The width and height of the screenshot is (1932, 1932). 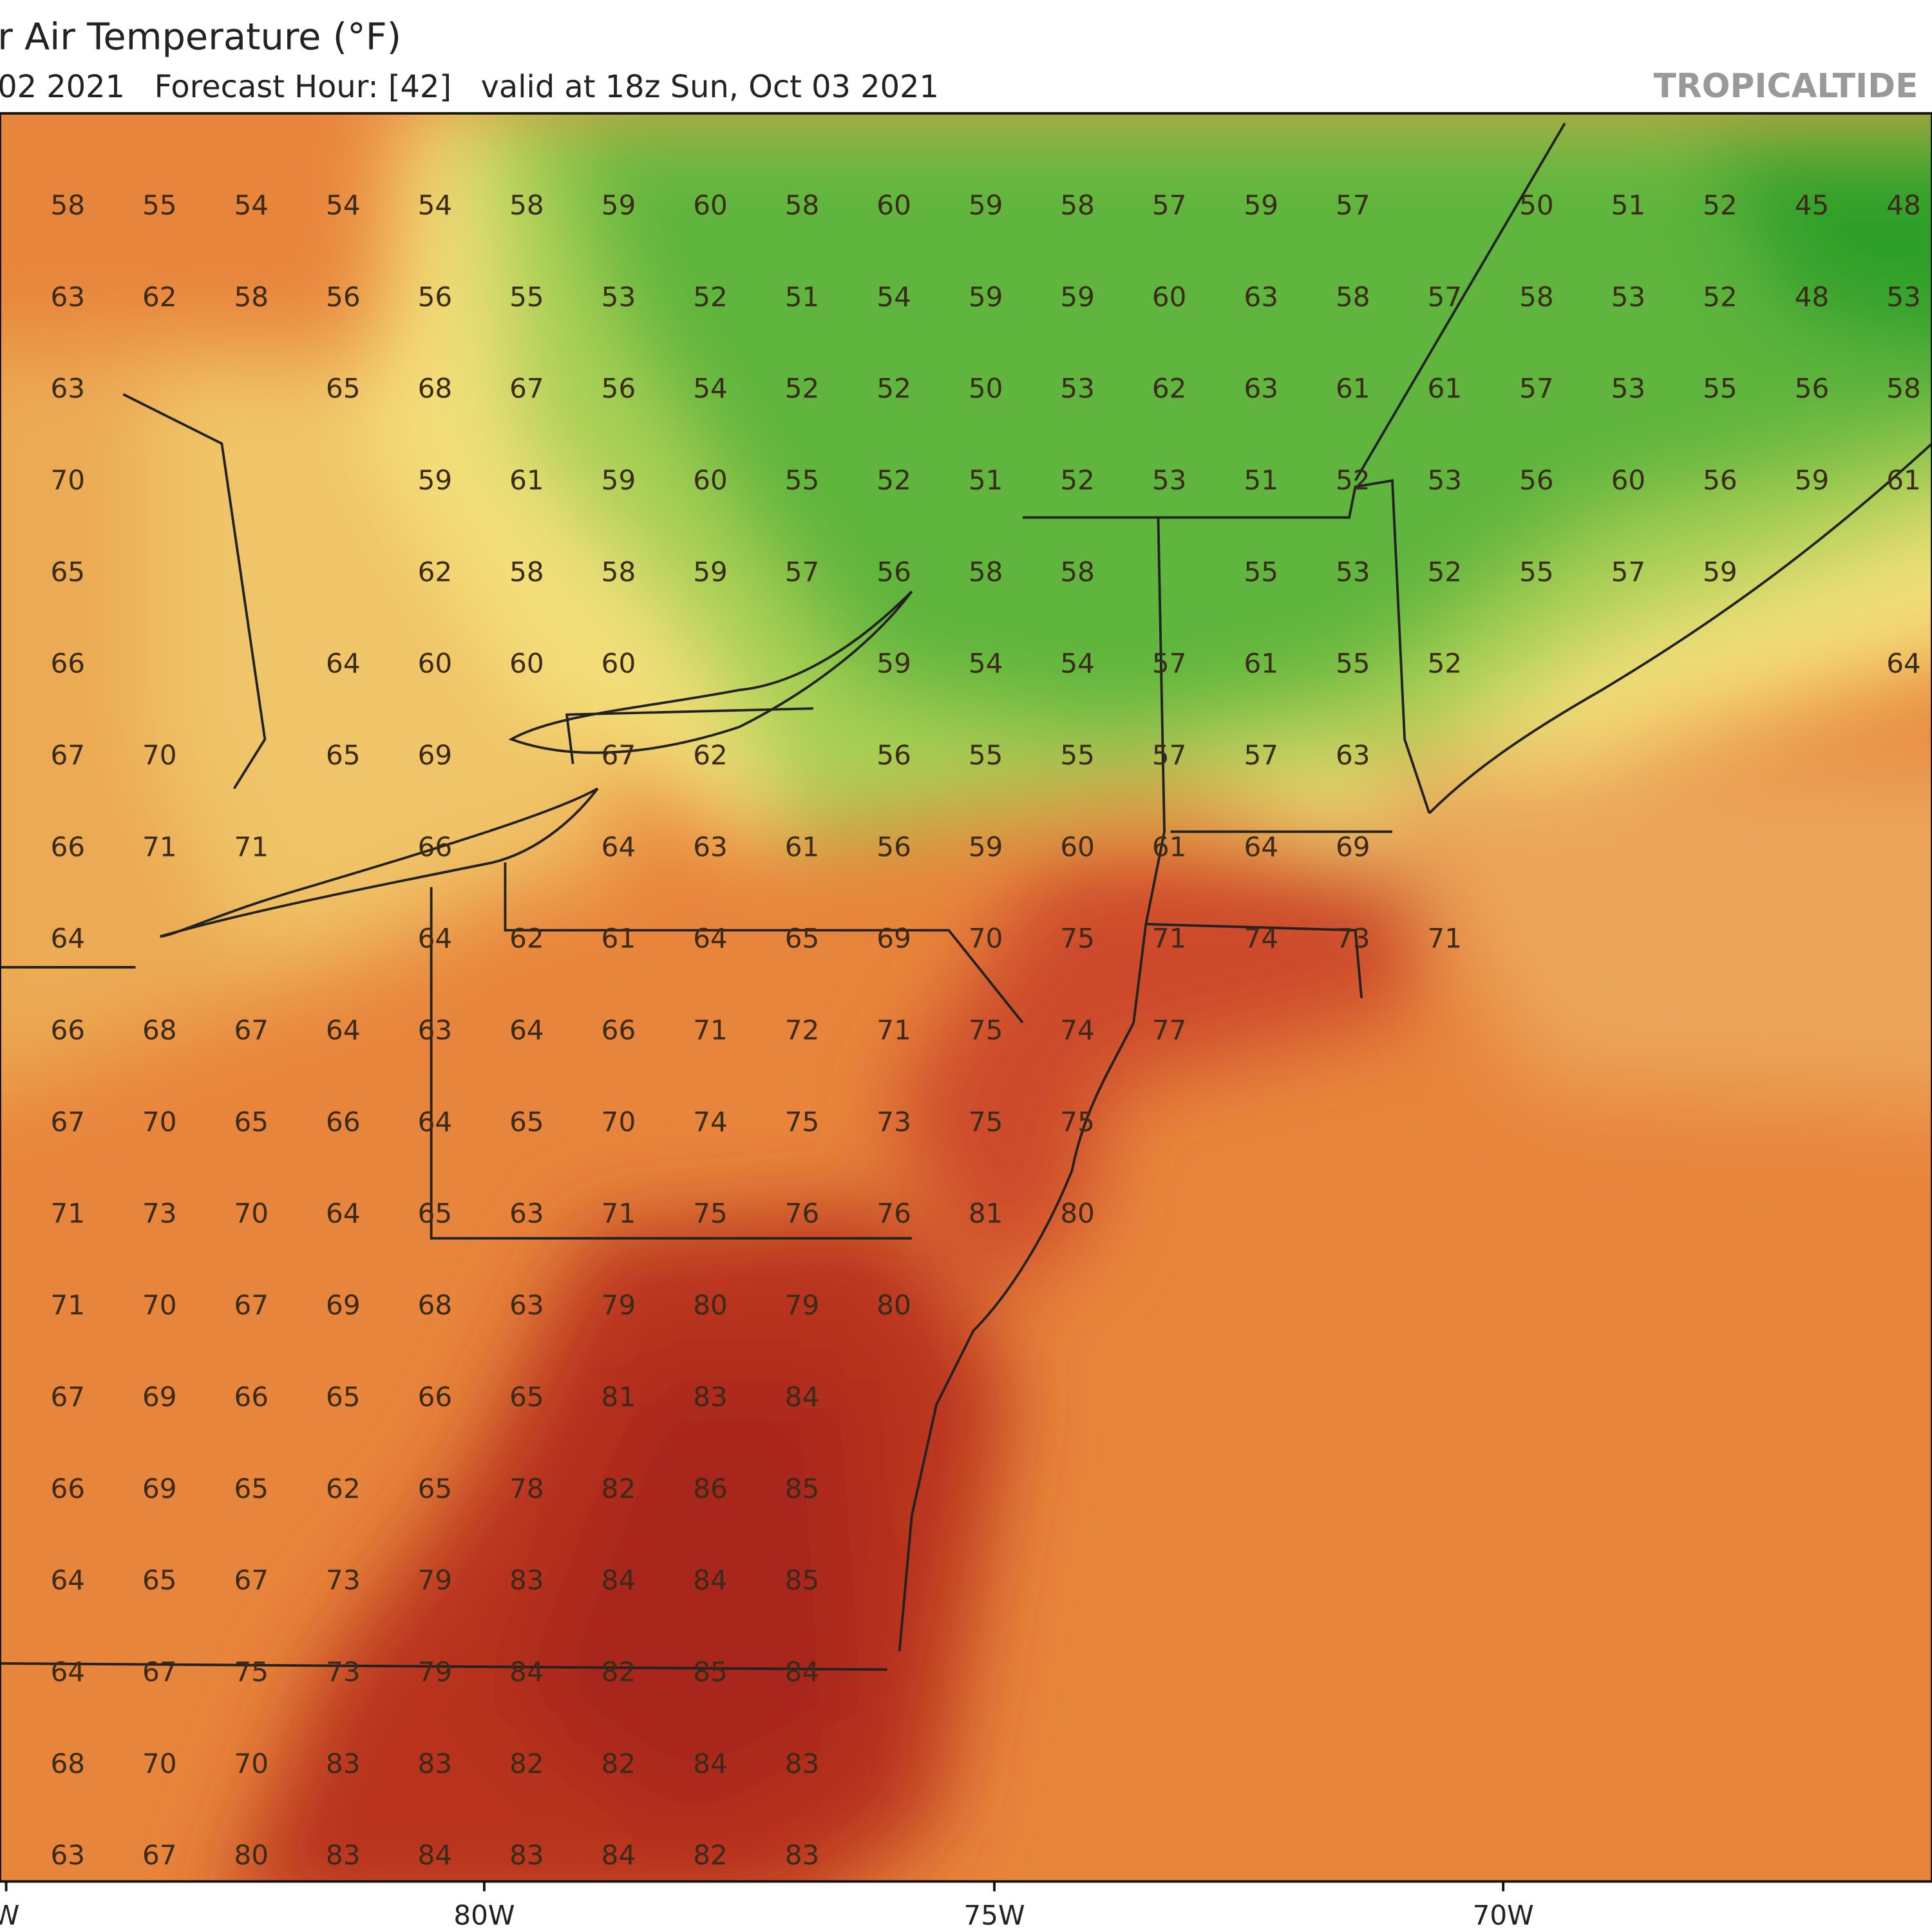 I want to click on temperature-value: 76, so click(x=803, y=1213).